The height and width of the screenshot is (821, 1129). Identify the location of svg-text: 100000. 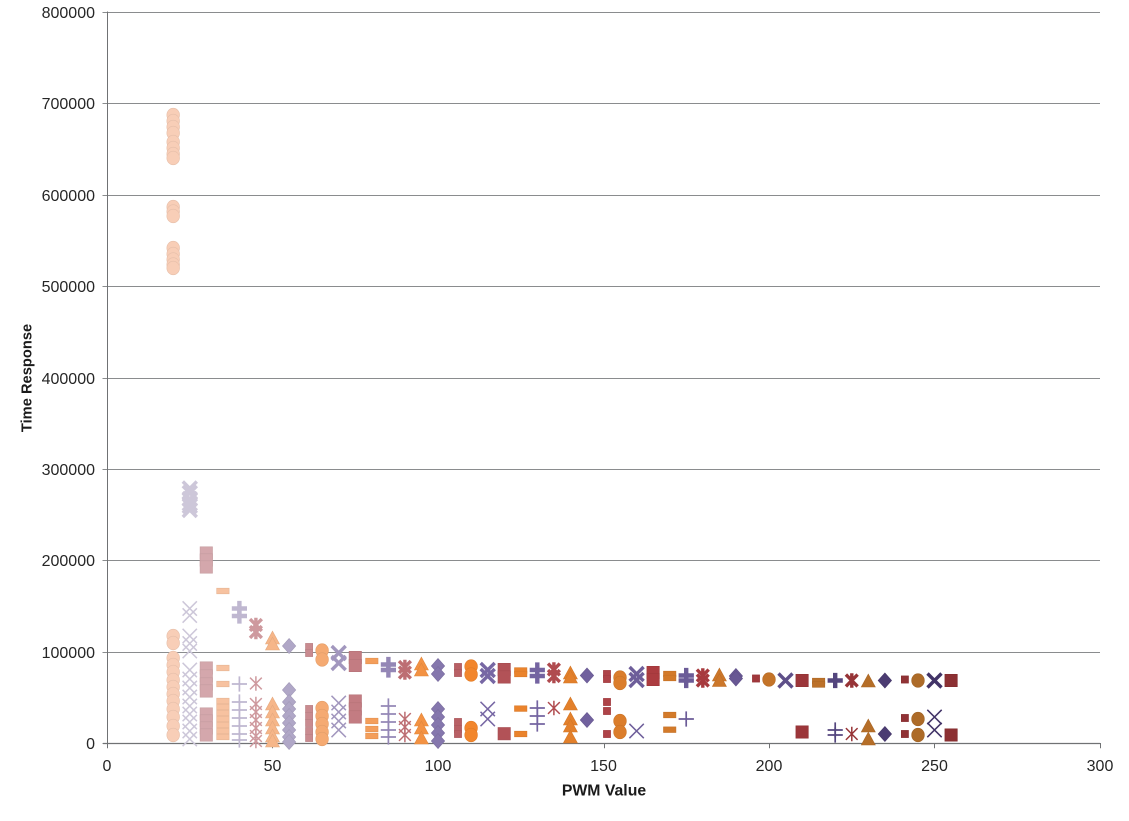
(68, 653).